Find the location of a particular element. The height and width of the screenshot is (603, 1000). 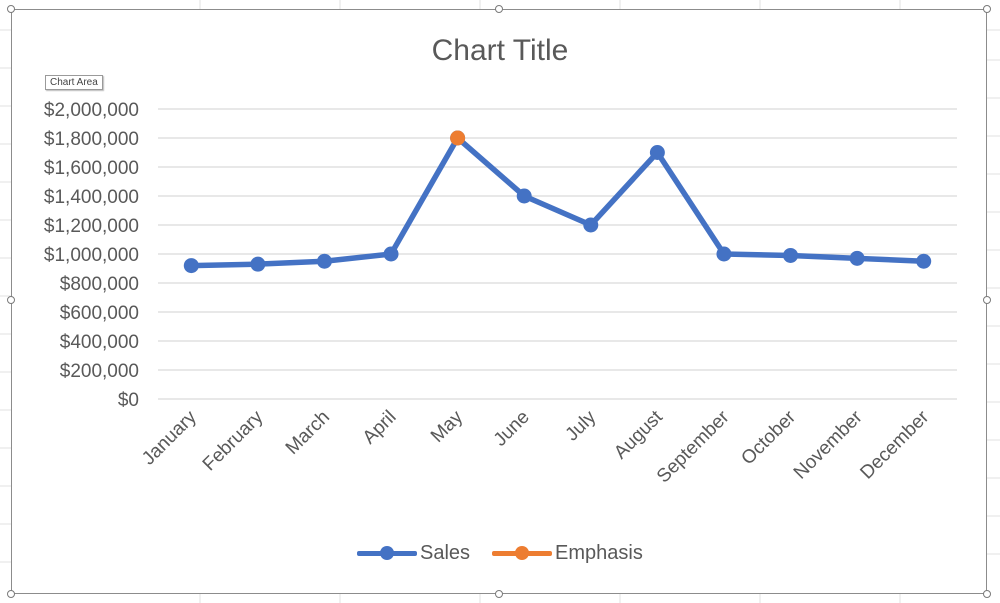

legend: Sales Emphasis is located at coordinates (511, 553).